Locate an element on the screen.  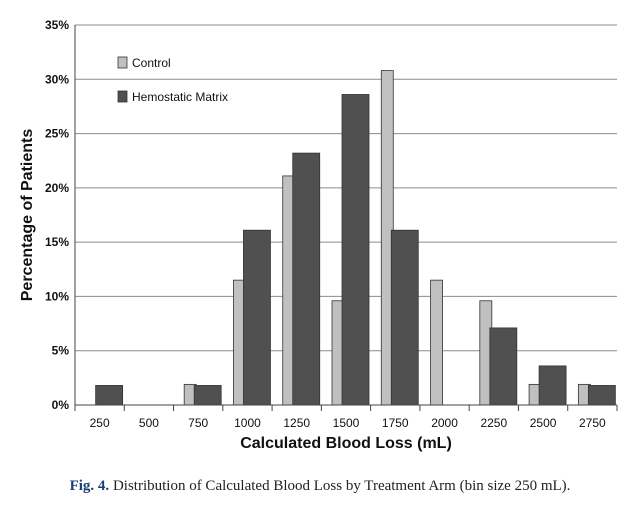
x-tick-label: 1500 is located at coordinates (346, 423).